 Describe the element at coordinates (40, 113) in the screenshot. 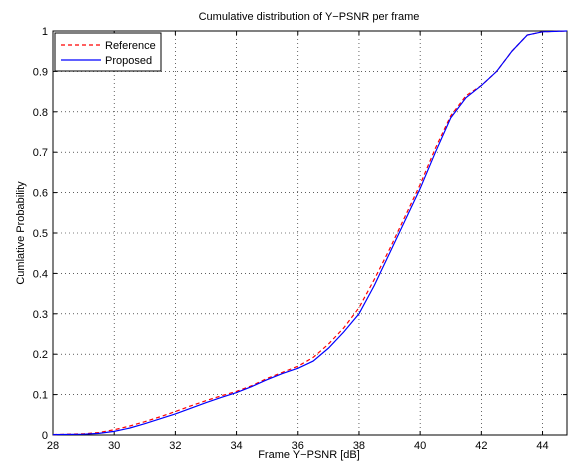

I see `y-tick-label: 0.8` at that location.